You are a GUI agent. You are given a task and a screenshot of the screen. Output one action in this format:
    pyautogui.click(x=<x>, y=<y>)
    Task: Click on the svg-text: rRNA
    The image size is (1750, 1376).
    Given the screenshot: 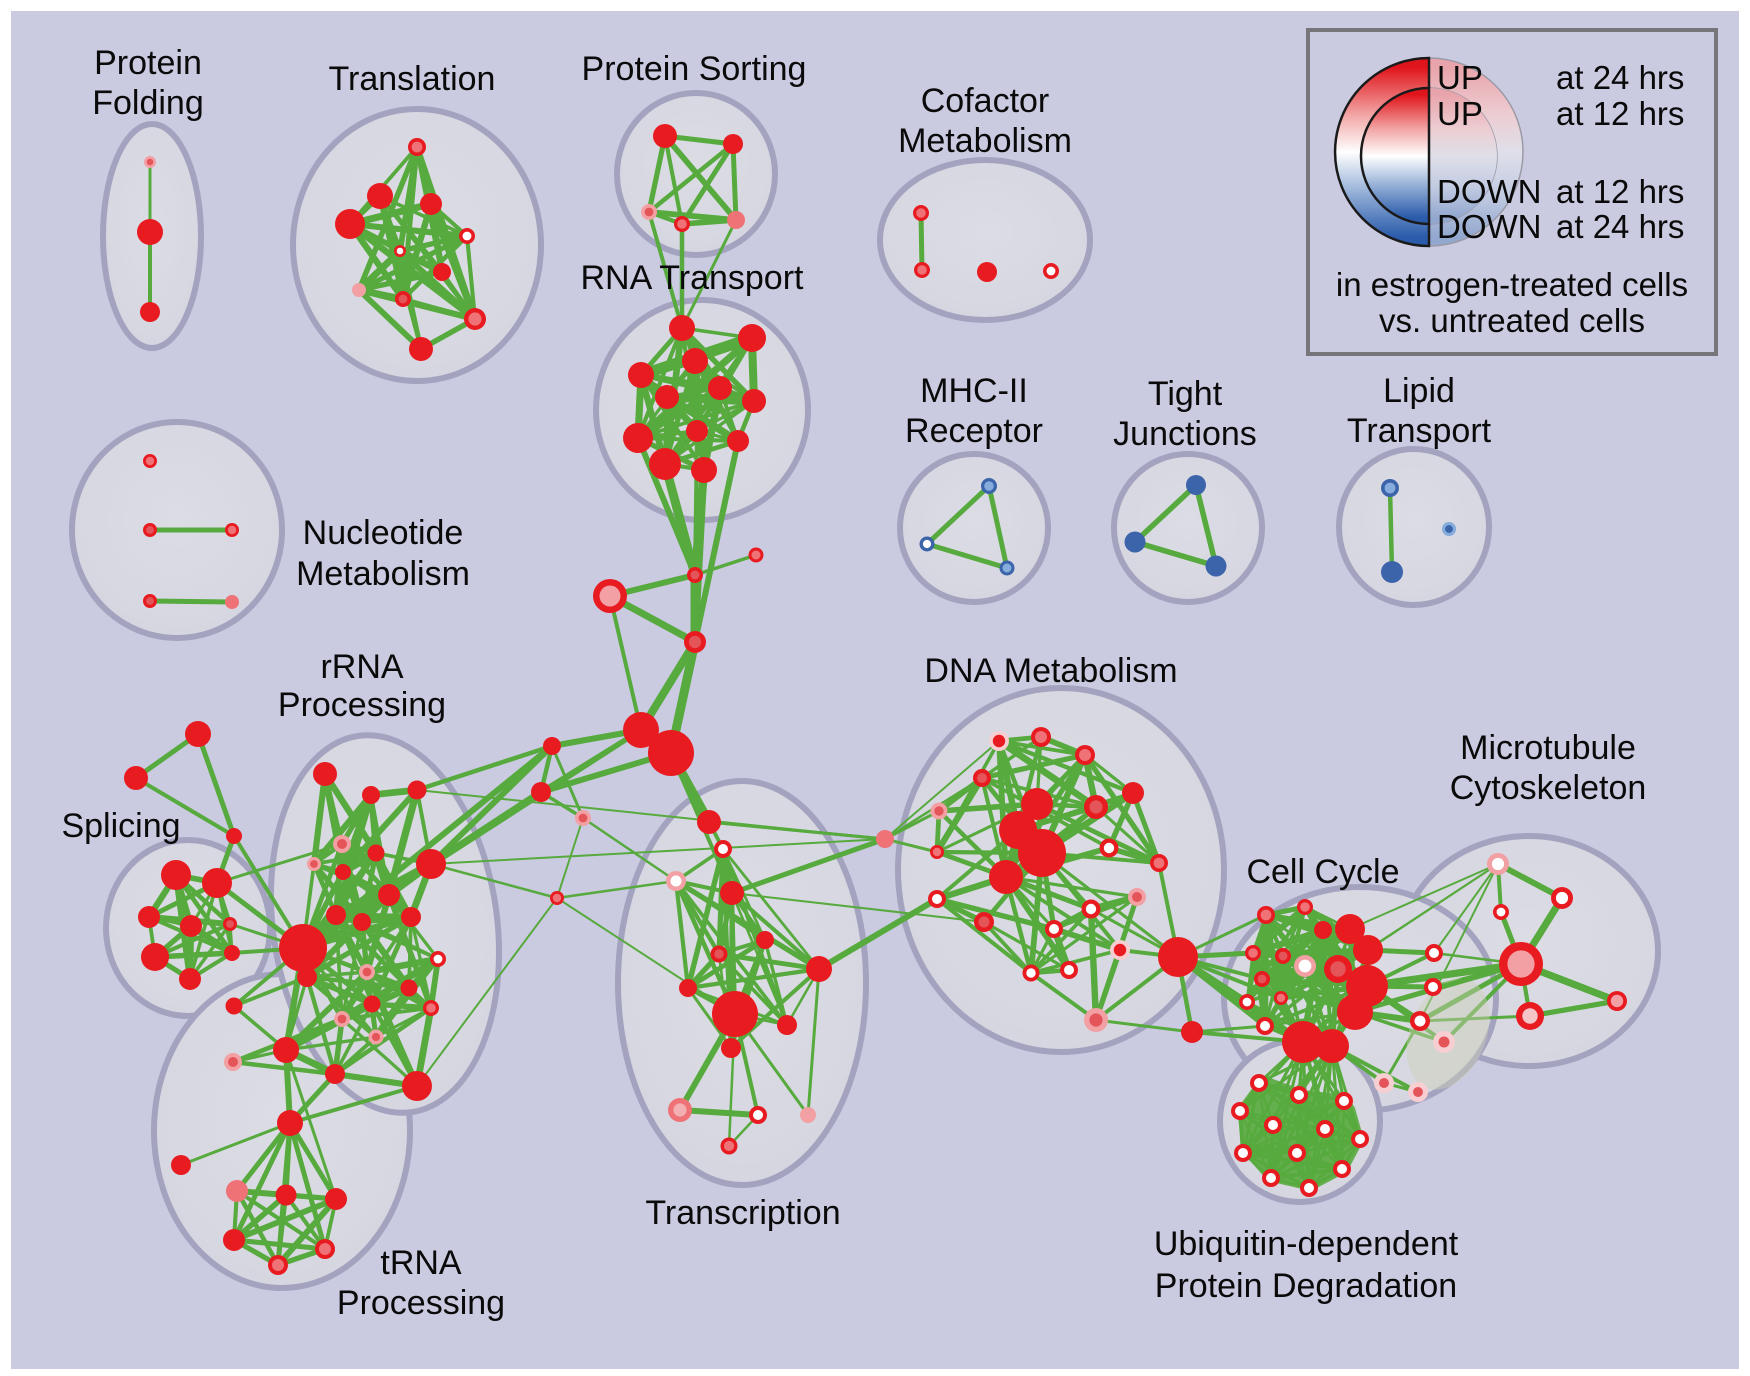 What is the action you would take?
    pyautogui.click(x=361, y=667)
    